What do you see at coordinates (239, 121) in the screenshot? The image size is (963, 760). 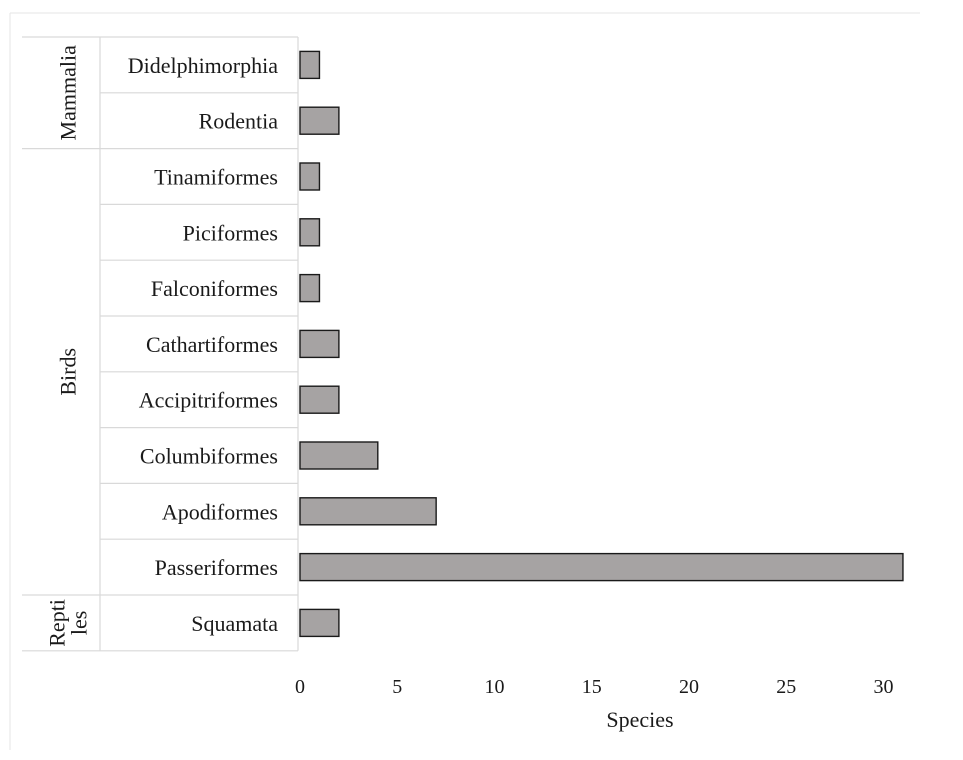 I see `category-label: Rodentia` at bounding box center [239, 121].